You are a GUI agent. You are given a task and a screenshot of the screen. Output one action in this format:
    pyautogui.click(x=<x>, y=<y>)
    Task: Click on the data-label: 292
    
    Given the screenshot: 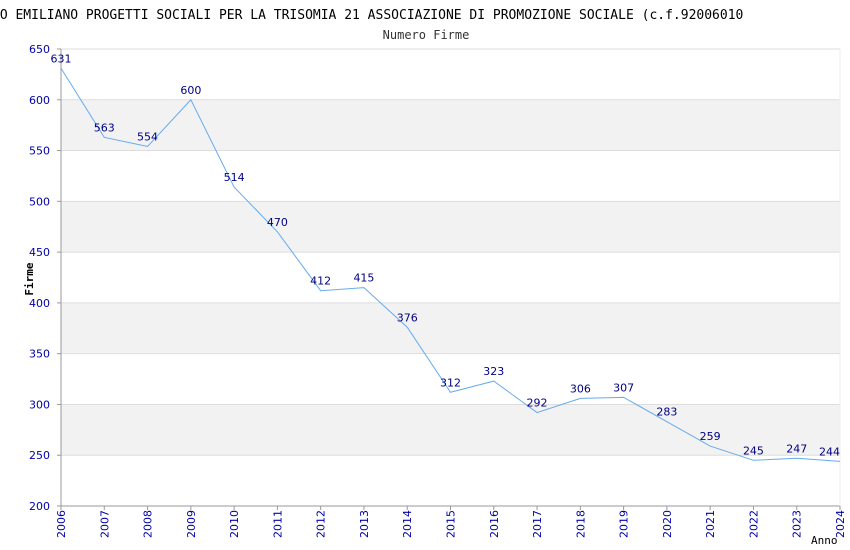 What is the action you would take?
    pyautogui.click(x=537, y=403)
    